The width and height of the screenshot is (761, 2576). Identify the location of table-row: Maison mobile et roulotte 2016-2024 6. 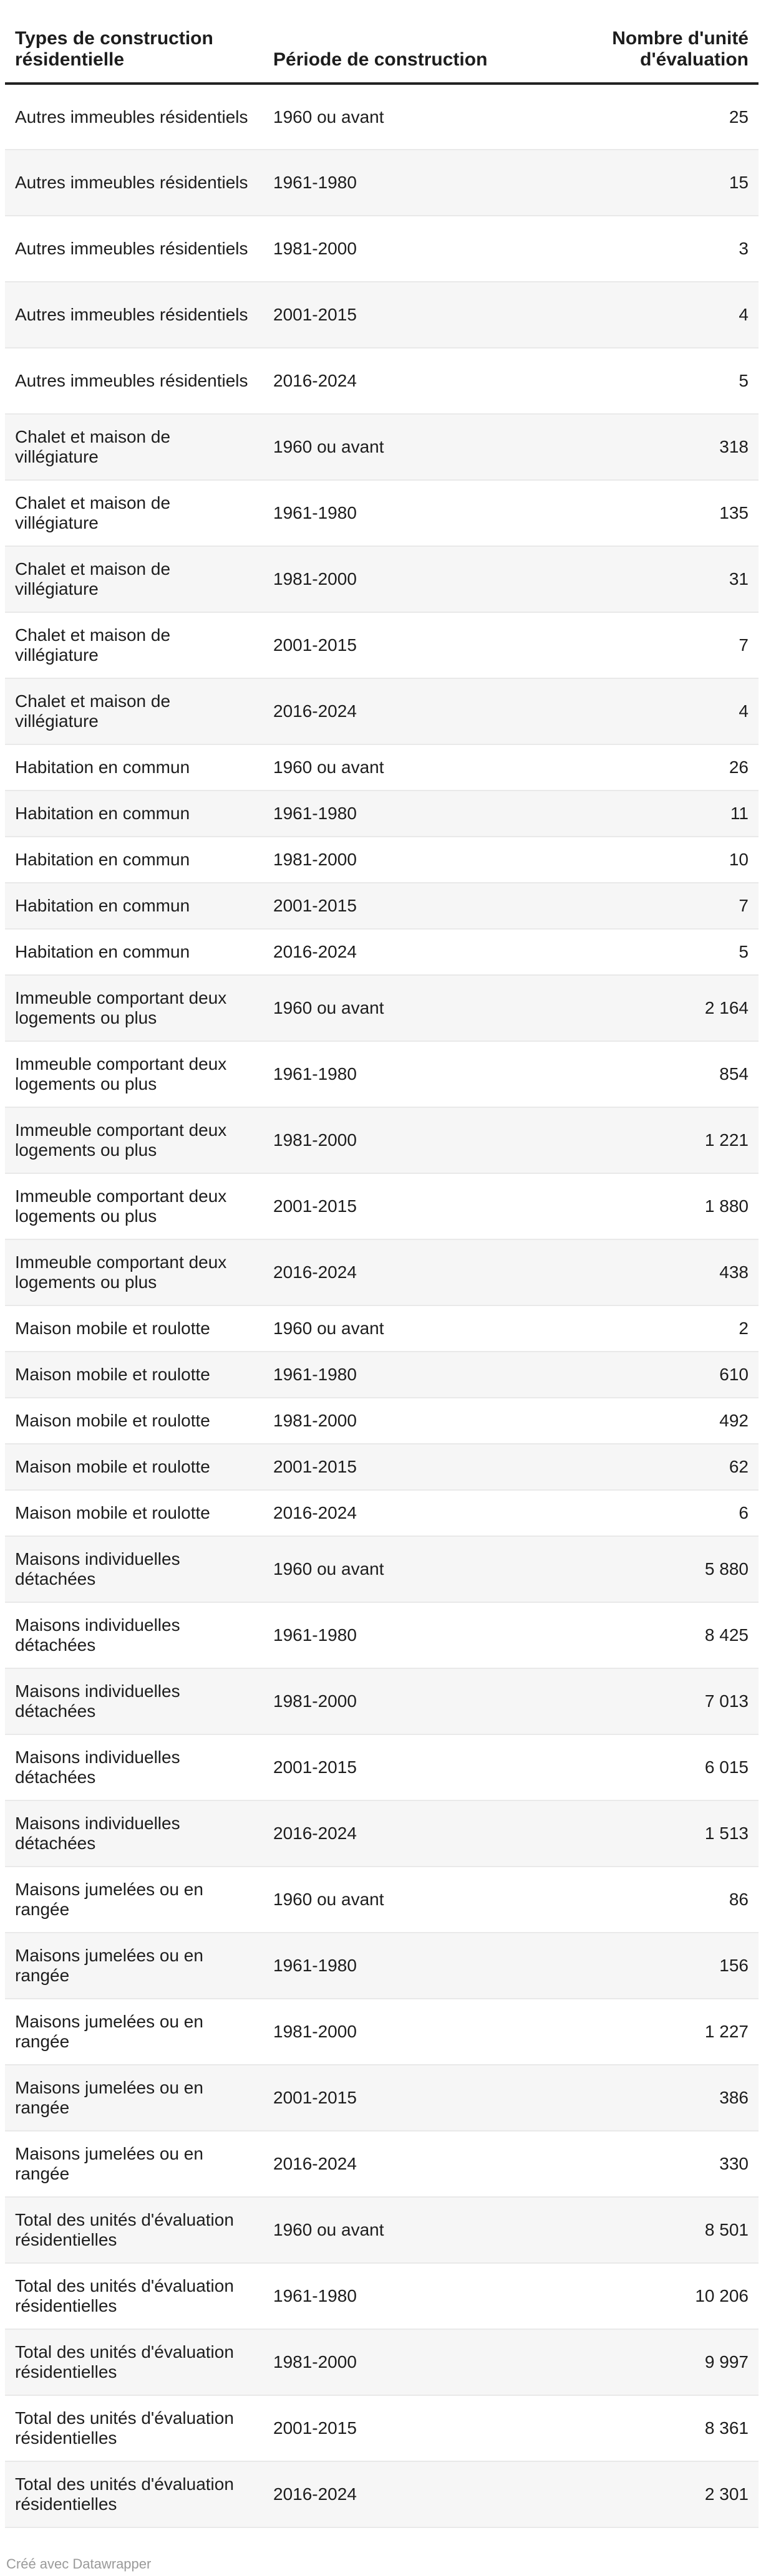
(382, 1513).